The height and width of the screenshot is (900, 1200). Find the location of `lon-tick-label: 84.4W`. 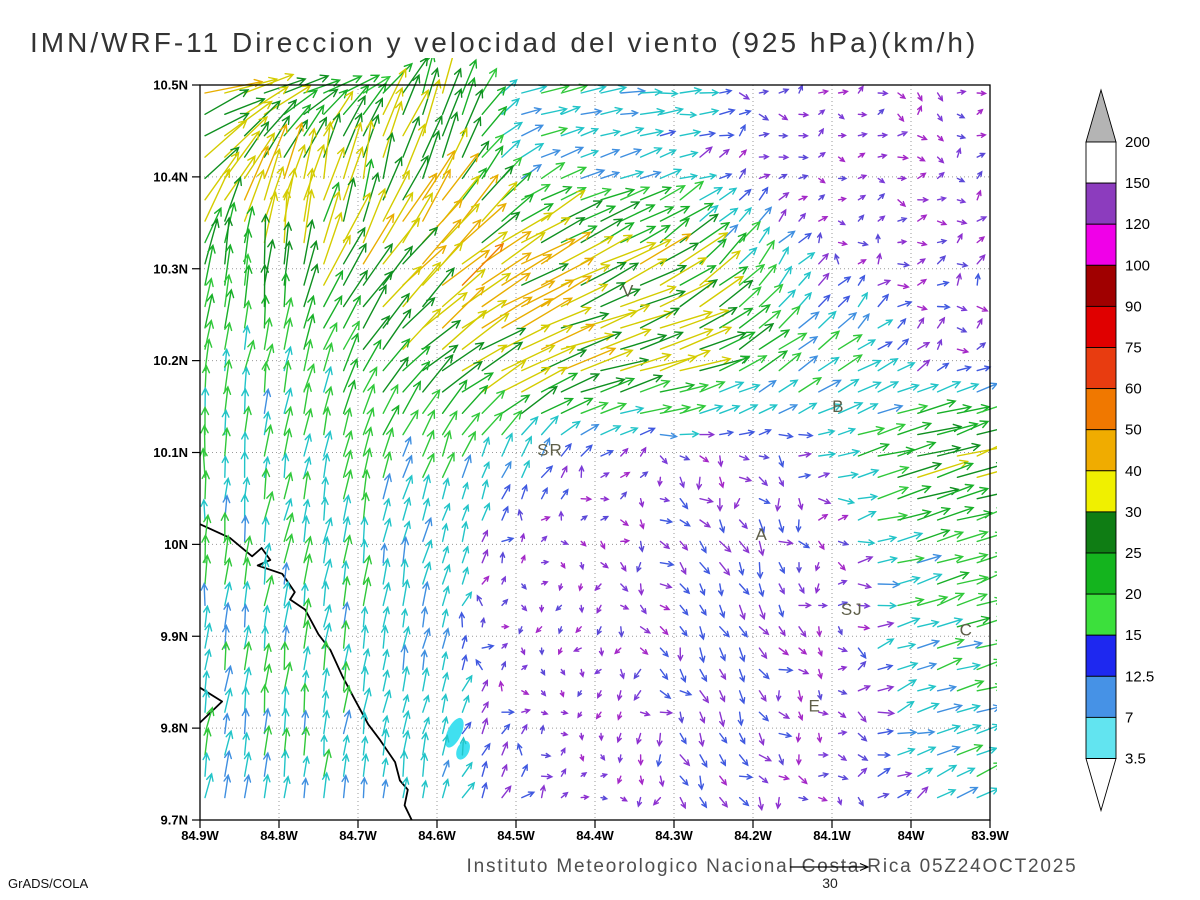

lon-tick-label: 84.4W is located at coordinates (595, 835).